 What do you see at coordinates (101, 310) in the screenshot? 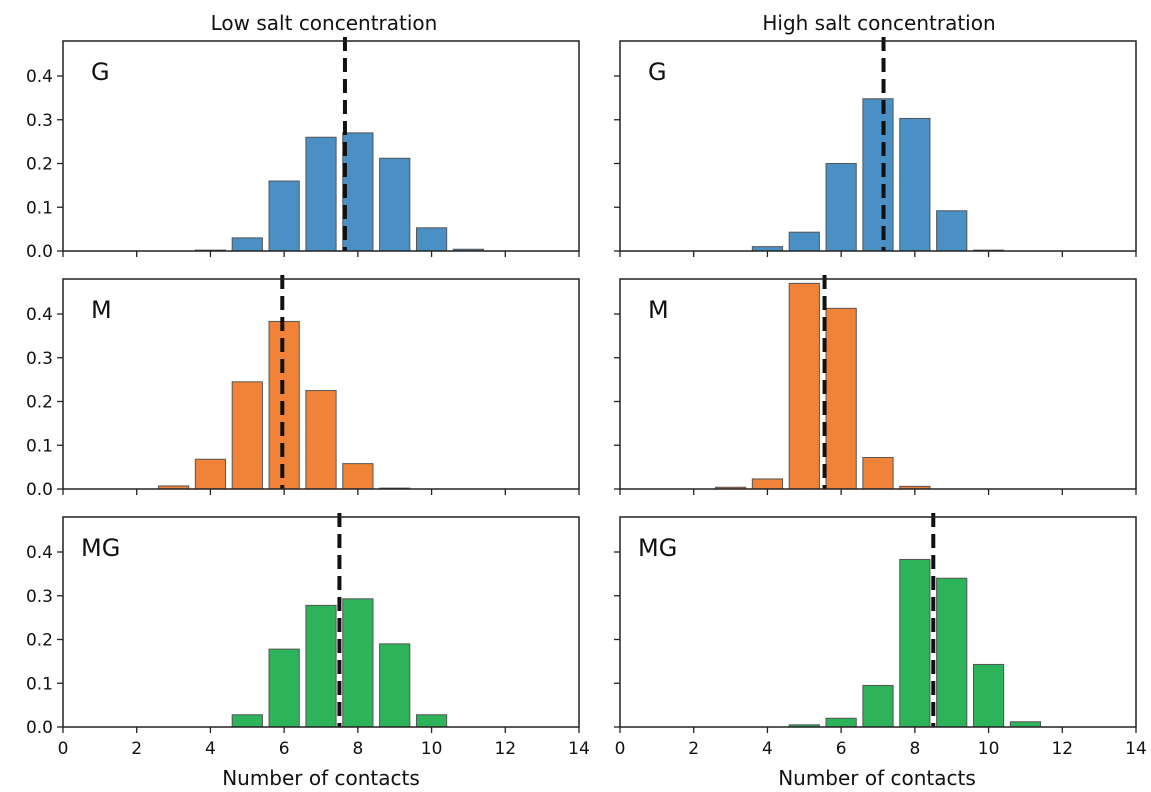
I see `panel-label-m-low: M` at bounding box center [101, 310].